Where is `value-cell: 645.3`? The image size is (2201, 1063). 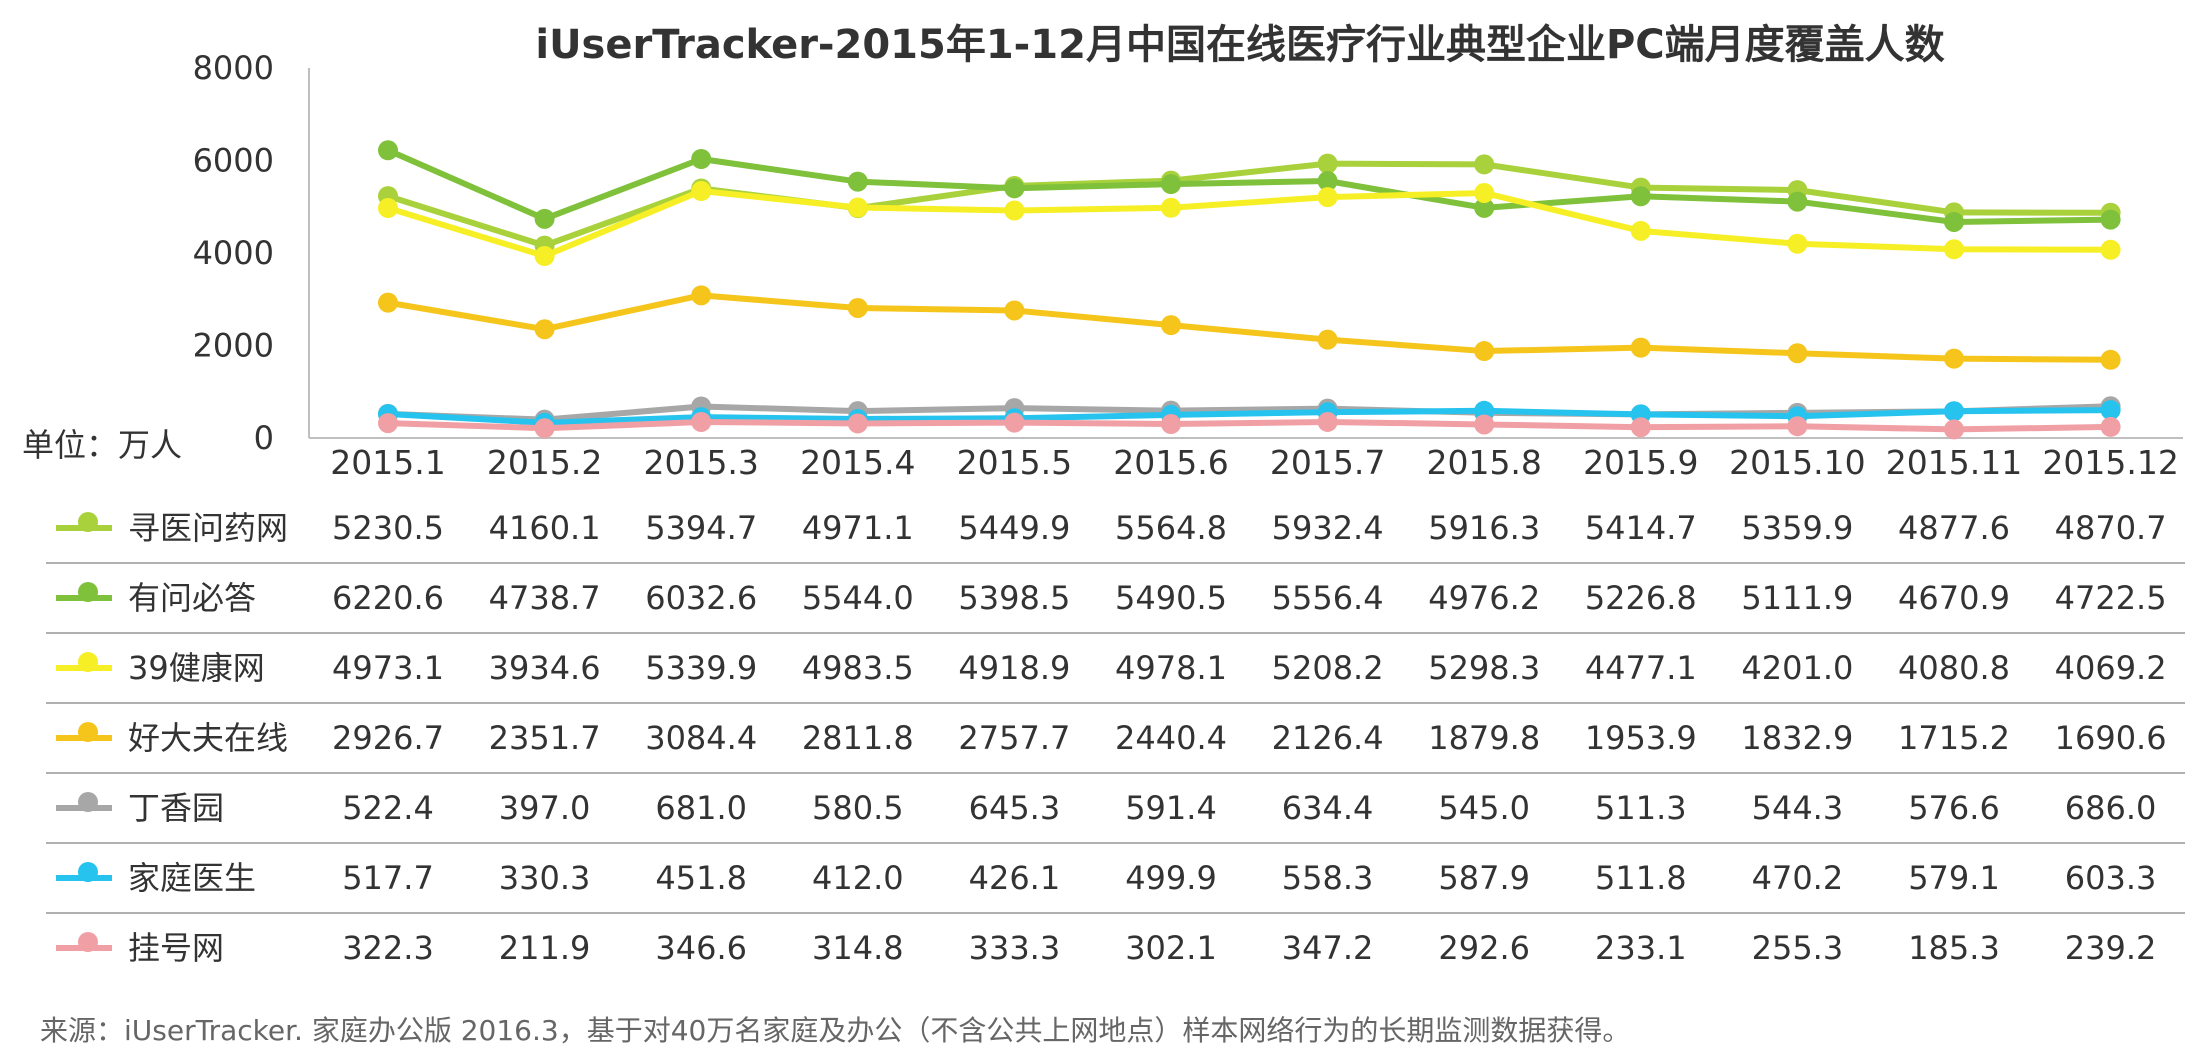
value-cell: 645.3 is located at coordinates (1015, 808).